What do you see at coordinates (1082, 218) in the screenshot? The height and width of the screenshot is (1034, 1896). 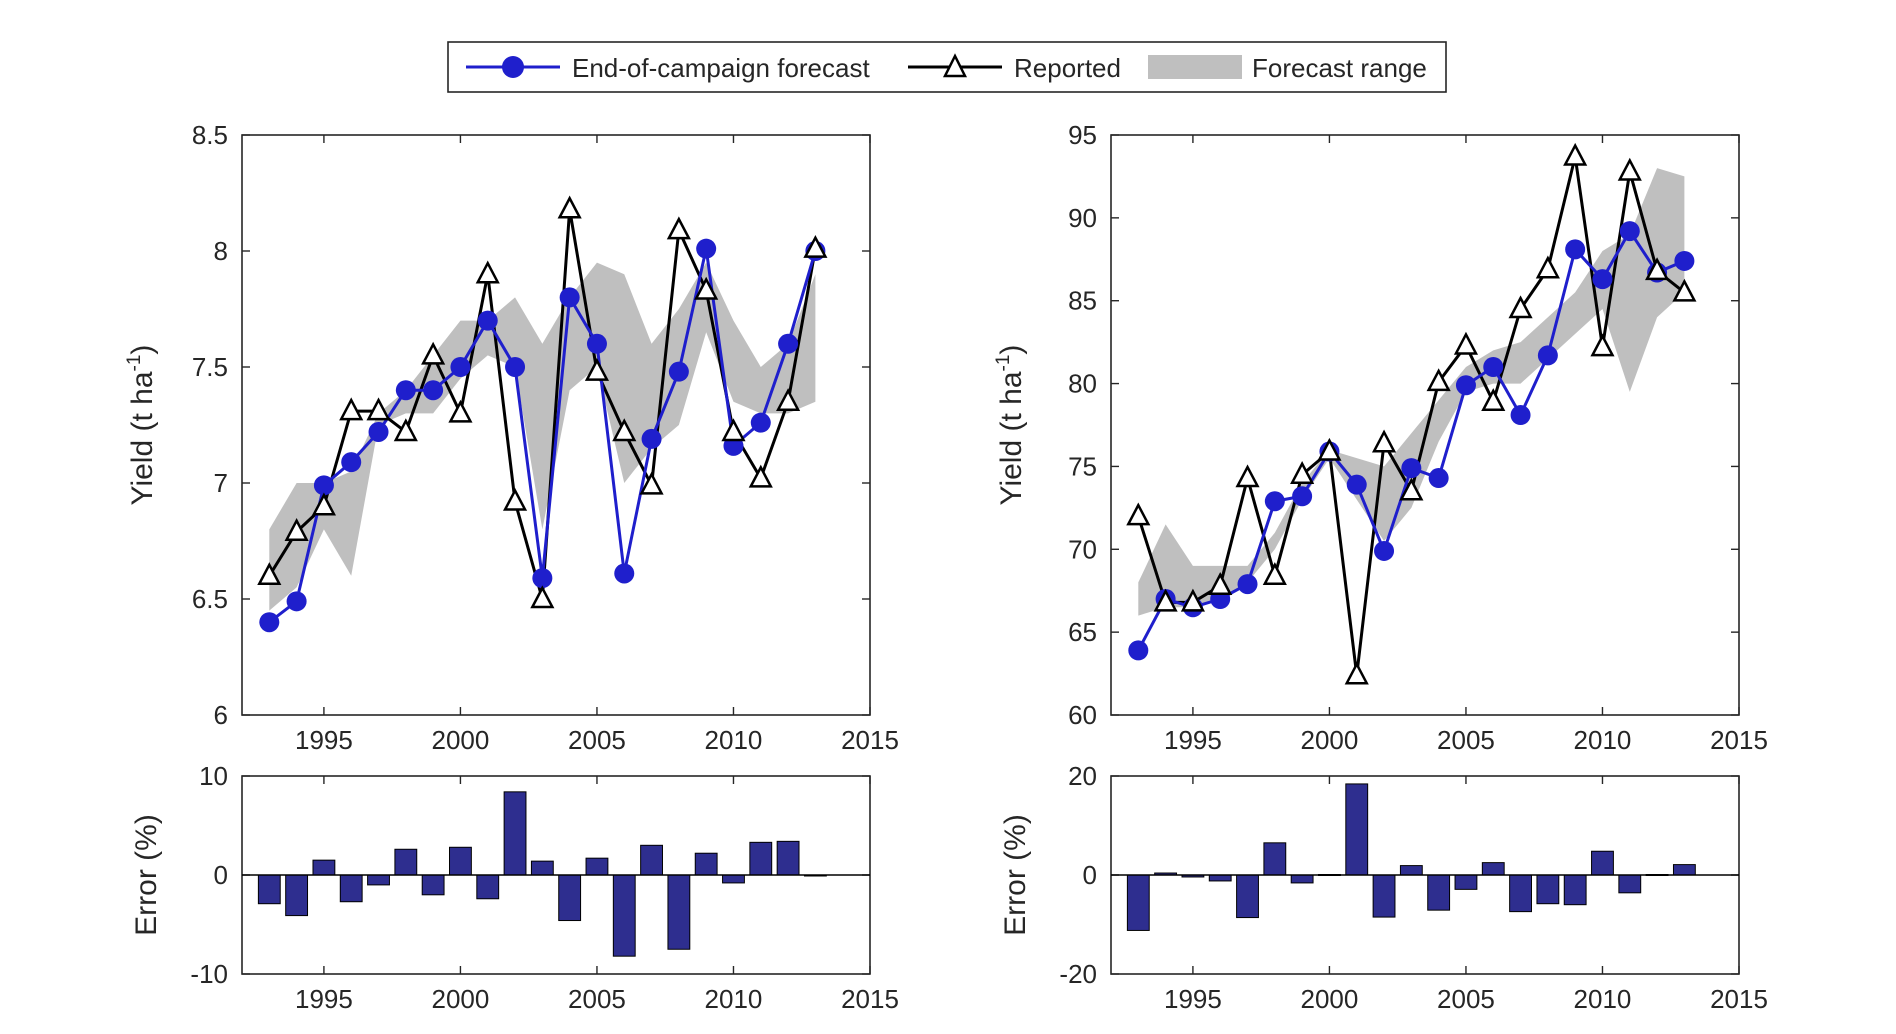 I see `y-tick-label: 90` at bounding box center [1082, 218].